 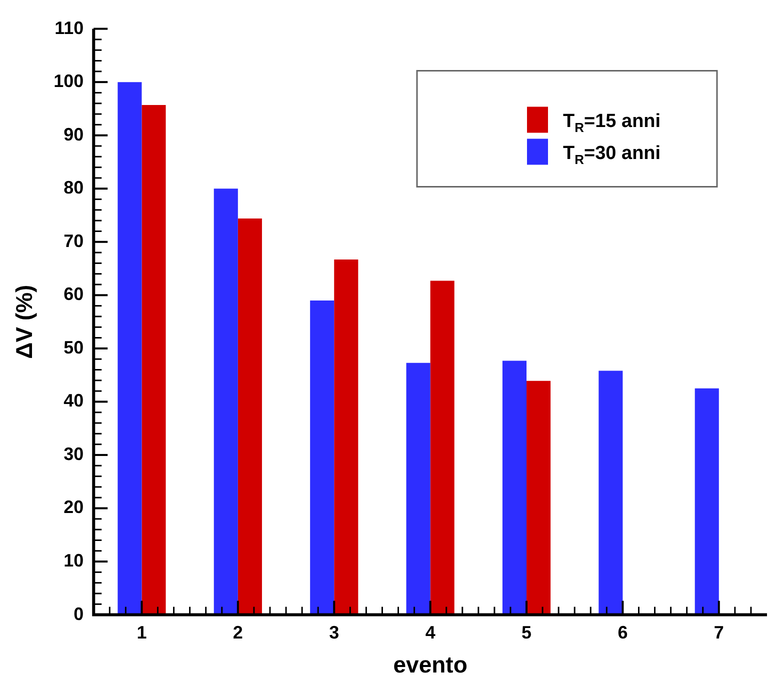 What do you see at coordinates (74, 347) in the screenshot?
I see `y-tick-label: 50` at bounding box center [74, 347].